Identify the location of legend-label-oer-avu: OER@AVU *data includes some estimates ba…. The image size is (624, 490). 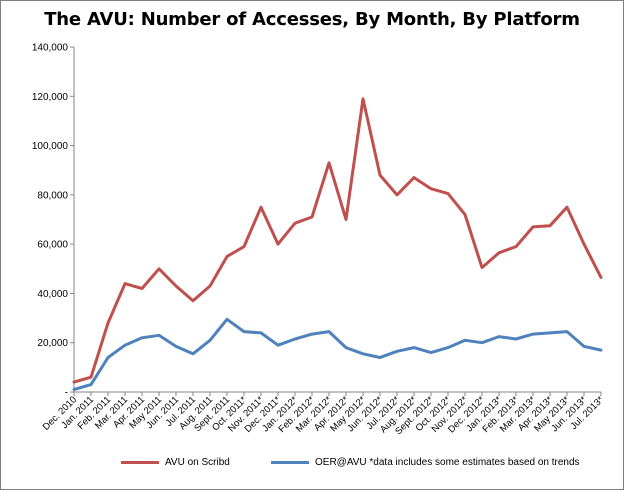
(447, 462).